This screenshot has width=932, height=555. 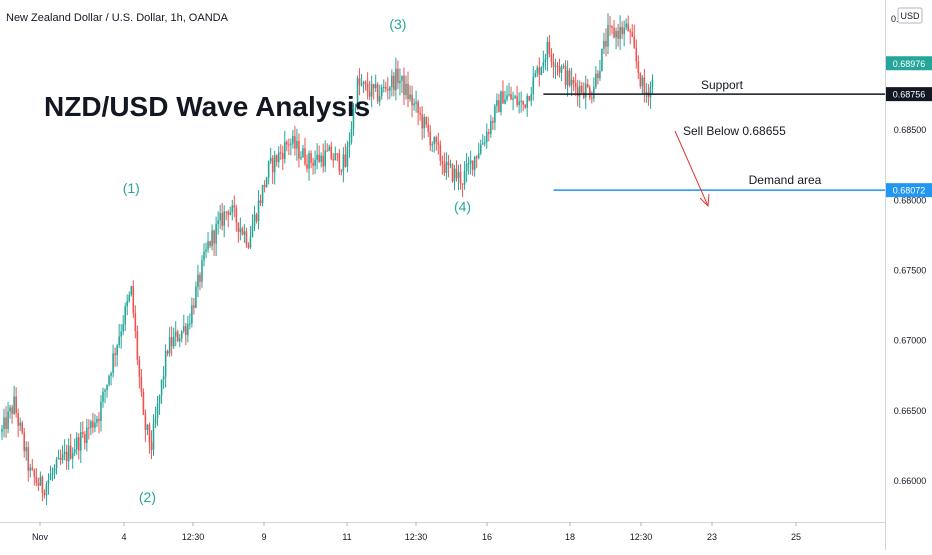 I want to click on wave-label: (2), so click(x=147, y=497).